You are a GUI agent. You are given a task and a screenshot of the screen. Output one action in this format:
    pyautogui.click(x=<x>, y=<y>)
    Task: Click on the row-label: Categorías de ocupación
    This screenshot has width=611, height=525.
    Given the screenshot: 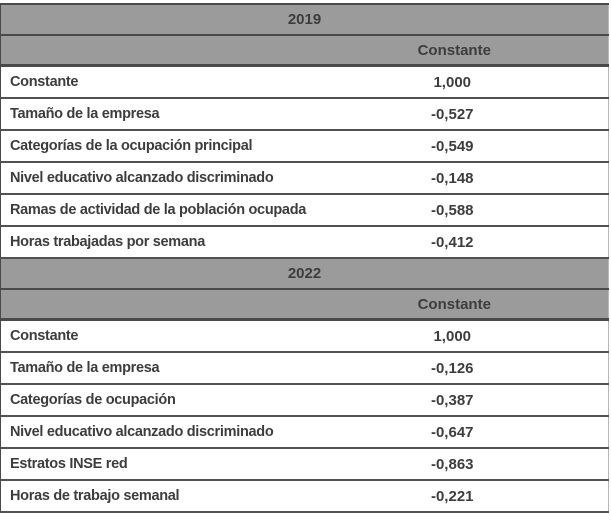 What is the action you would take?
    pyautogui.click(x=150, y=400)
    